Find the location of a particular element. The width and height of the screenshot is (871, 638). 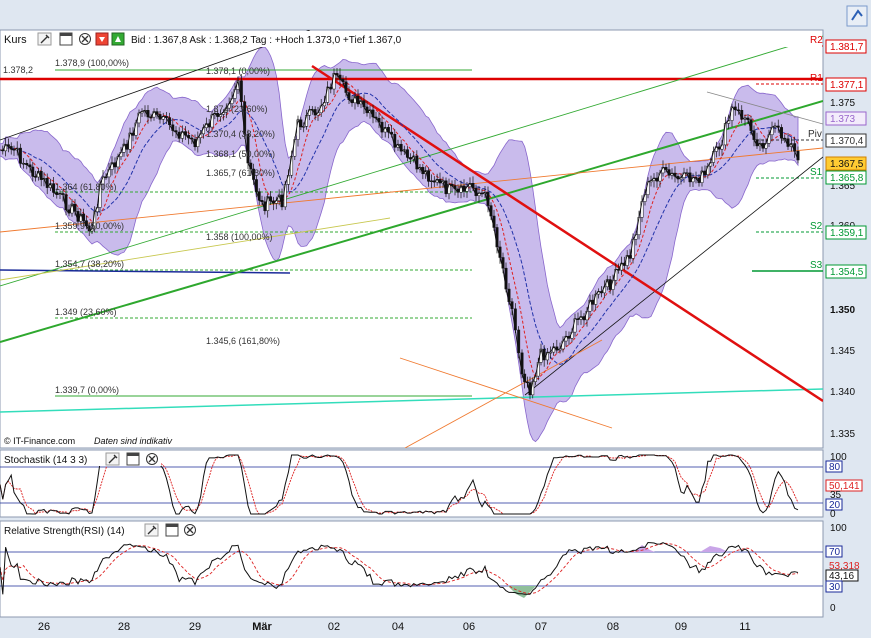

stoch-value-box is located at coordinates (844, 485).